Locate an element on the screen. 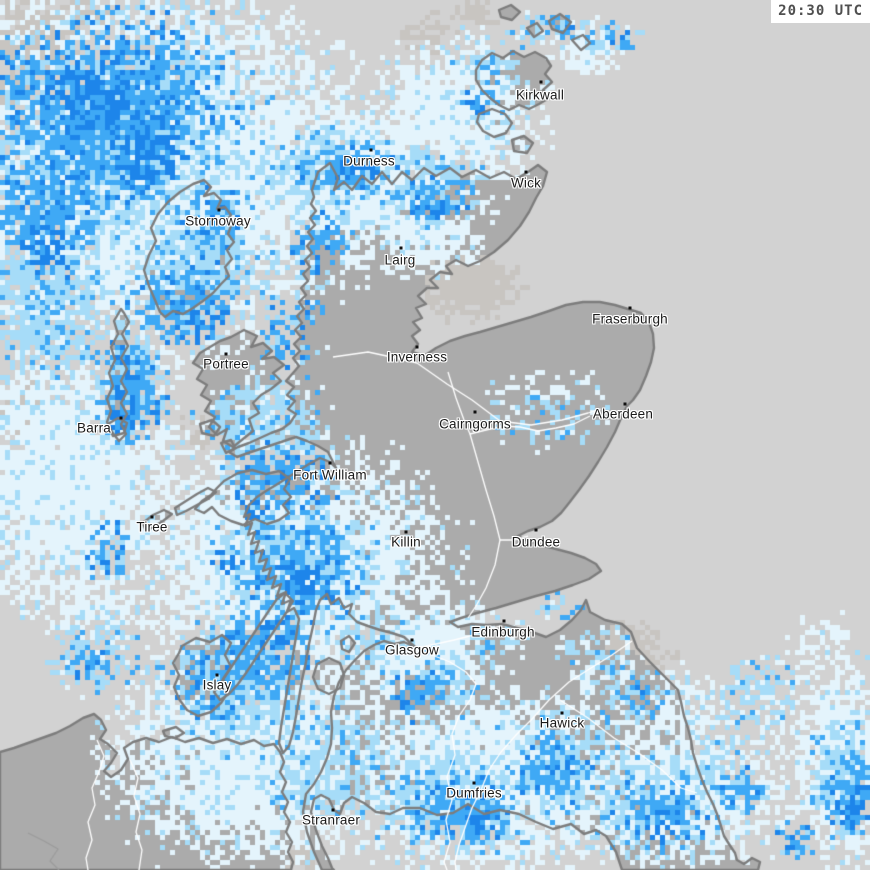 Image resolution: width=870 pixels, height=870 pixels. timestamp-badge: 20:30 UTC is located at coordinates (820, 11).